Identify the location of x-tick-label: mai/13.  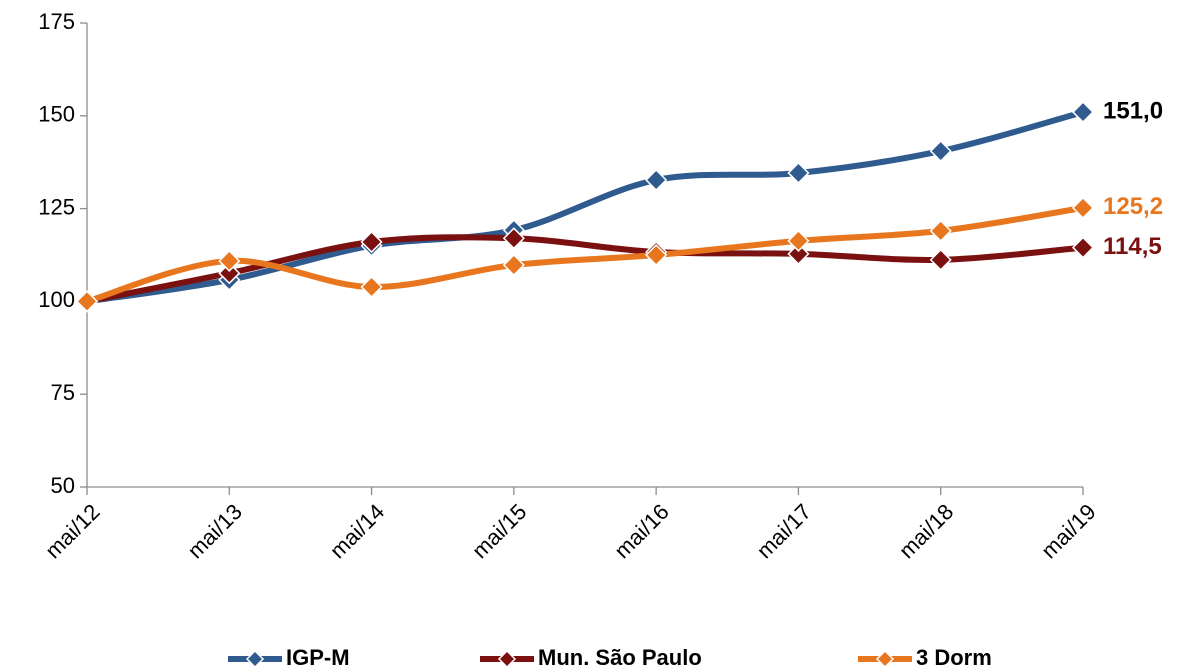
(215, 531).